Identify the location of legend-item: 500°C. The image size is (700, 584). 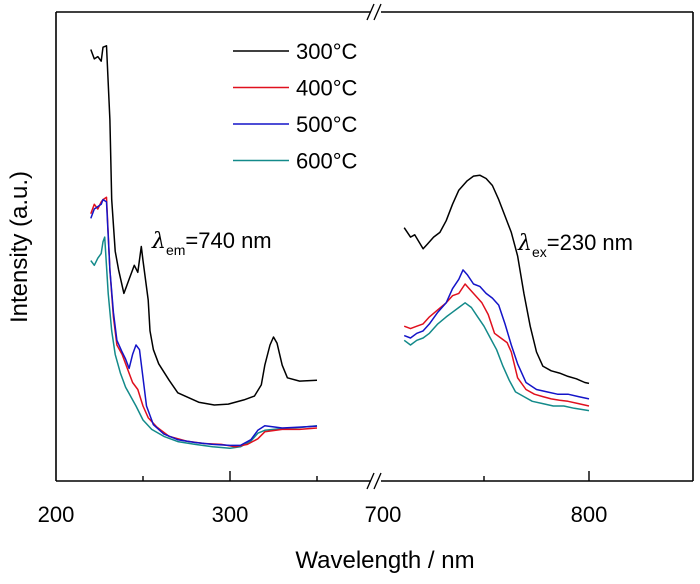
(295, 124).